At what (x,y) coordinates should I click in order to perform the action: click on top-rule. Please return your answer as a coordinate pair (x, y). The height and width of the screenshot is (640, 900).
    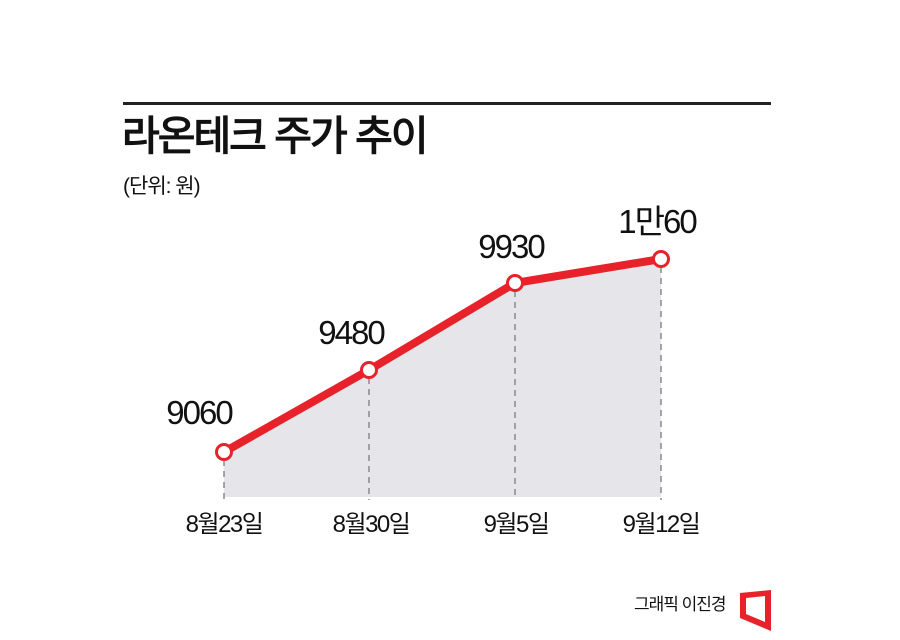
    Looking at the image, I should click on (447, 103).